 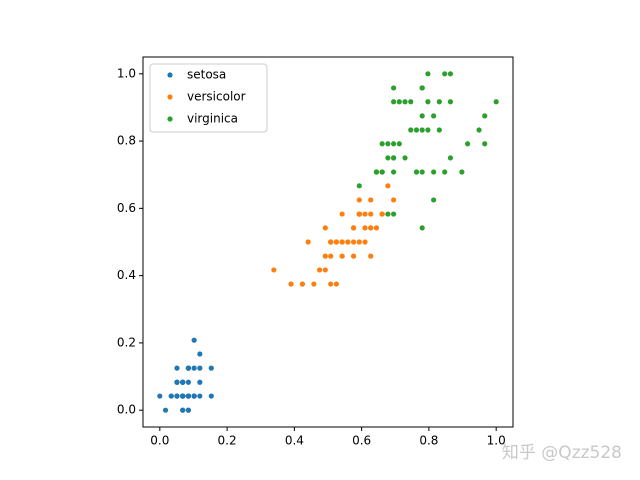 What do you see at coordinates (361, 441) in the screenshot?
I see `x-tick-label: 0.6` at bounding box center [361, 441].